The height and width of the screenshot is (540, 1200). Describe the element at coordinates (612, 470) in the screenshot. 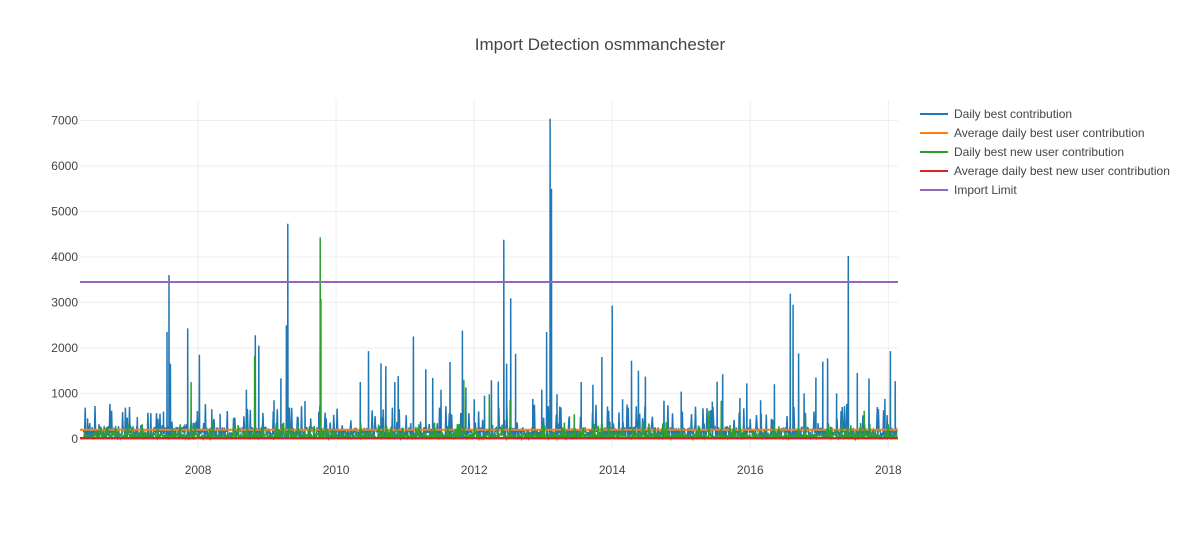

I see `x-tick-label: 2014` at that location.